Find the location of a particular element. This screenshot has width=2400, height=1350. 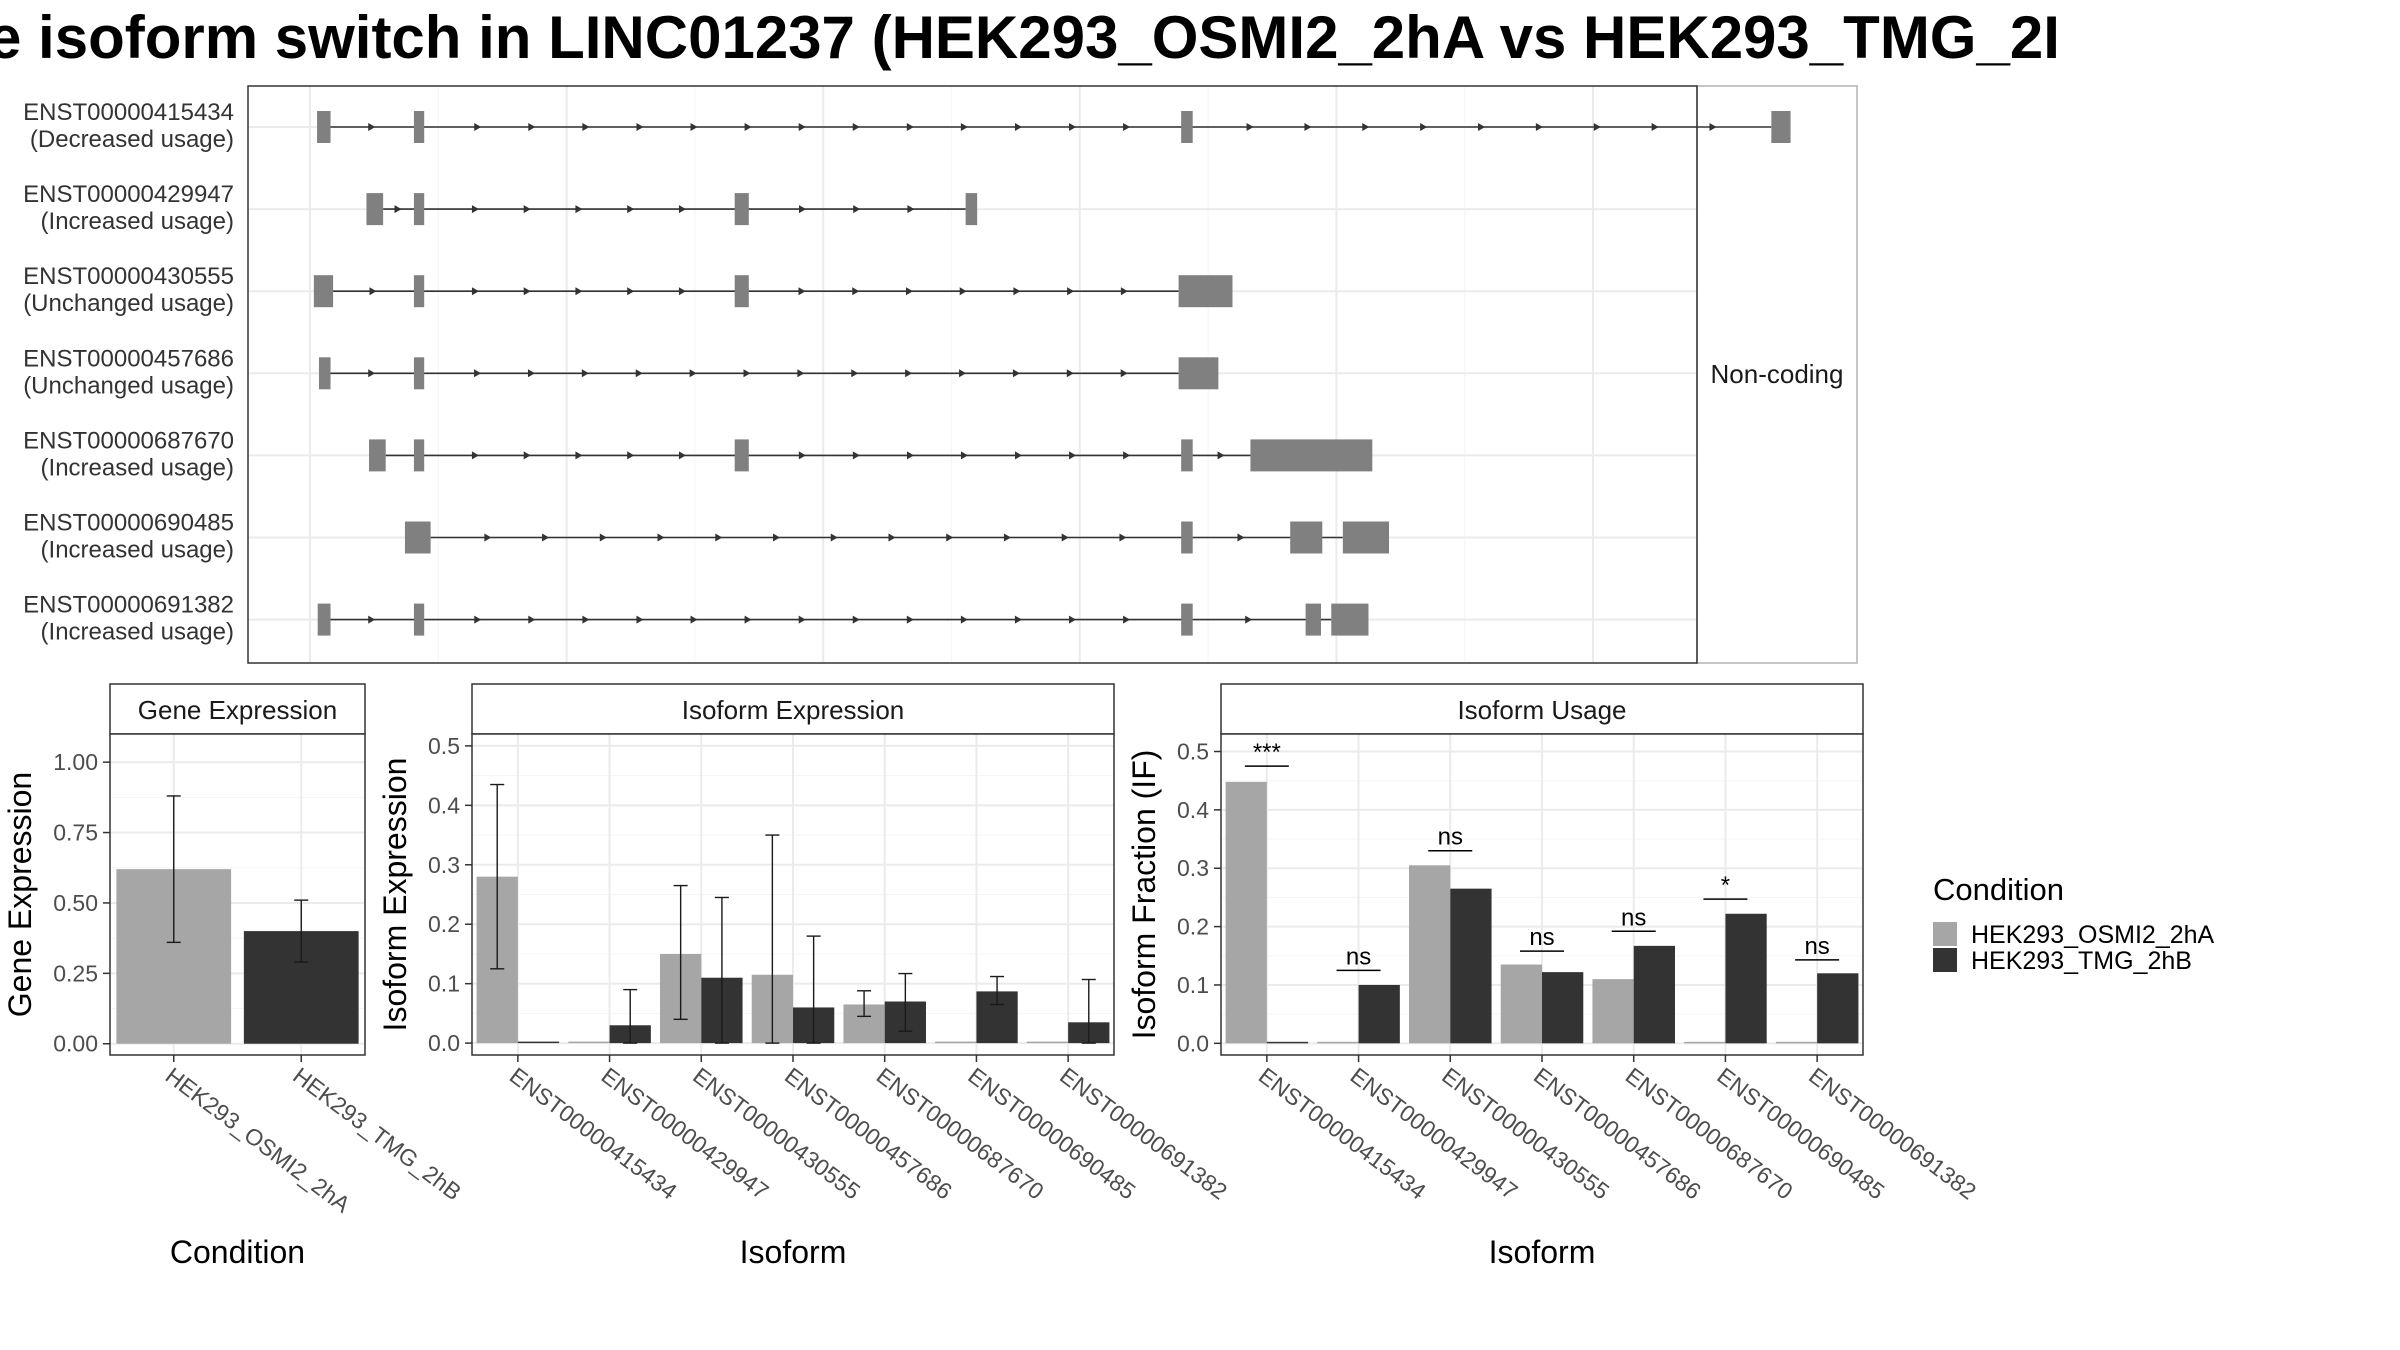

isoform-expression-y-tick-label: 0.1 is located at coordinates (444, 984).